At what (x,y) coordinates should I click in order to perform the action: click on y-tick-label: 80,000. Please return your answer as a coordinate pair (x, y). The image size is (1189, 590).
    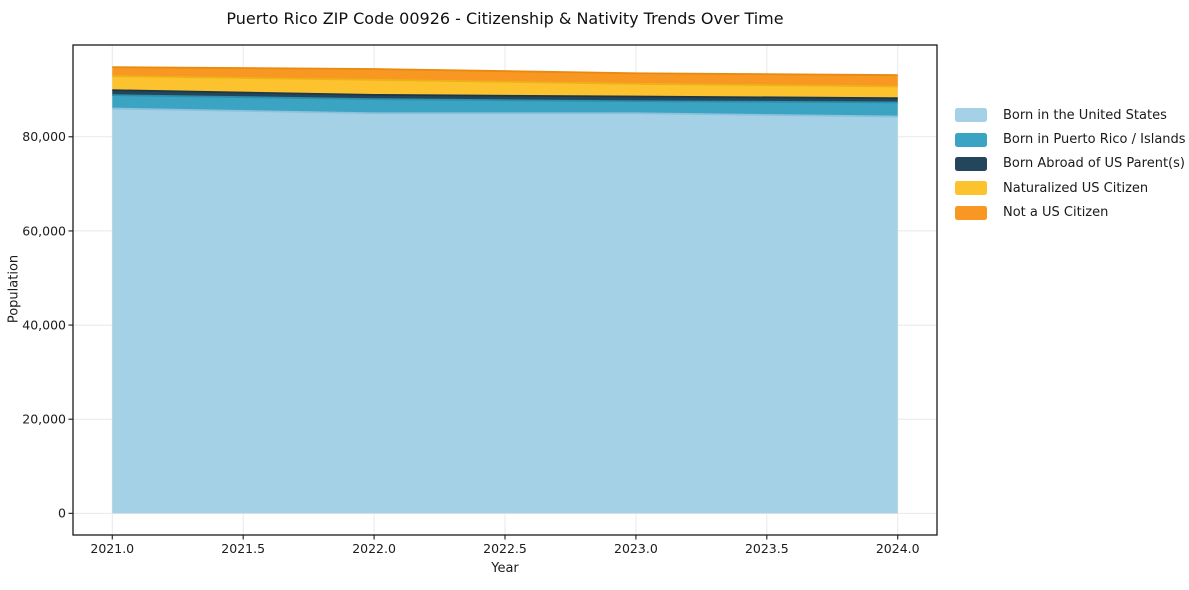
    Looking at the image, I should click on (44, 136).